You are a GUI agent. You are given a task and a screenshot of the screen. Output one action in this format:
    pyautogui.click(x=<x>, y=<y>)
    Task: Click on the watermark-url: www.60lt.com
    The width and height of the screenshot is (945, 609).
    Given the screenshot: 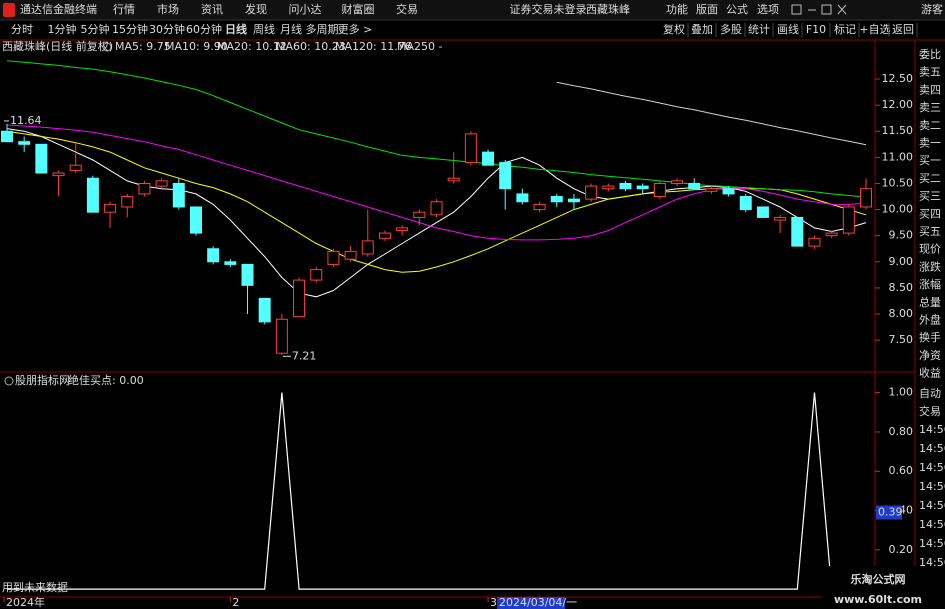 What is the action you would take?
    pyautogui.click(x=878, y=599)
    